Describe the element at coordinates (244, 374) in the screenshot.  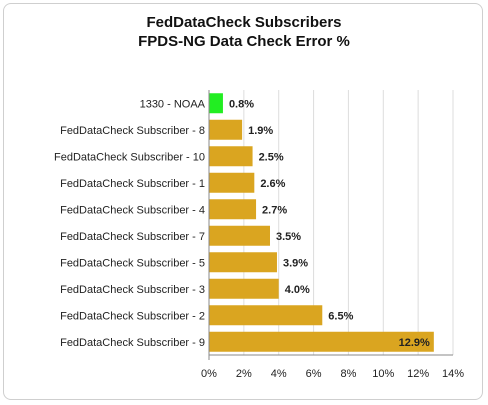
I see `x-tick-label: 2%` at that location.